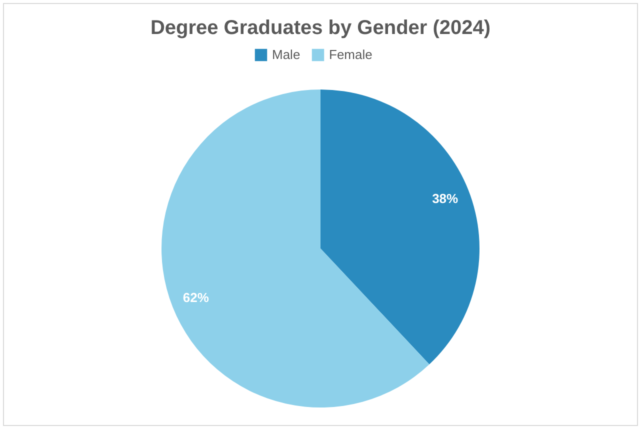 Image resolution: width=641 pixels, height=429 pixels. Describe the element at coordinates (445, 198) in the screenshot. I see `data-label: 38%` at that location.